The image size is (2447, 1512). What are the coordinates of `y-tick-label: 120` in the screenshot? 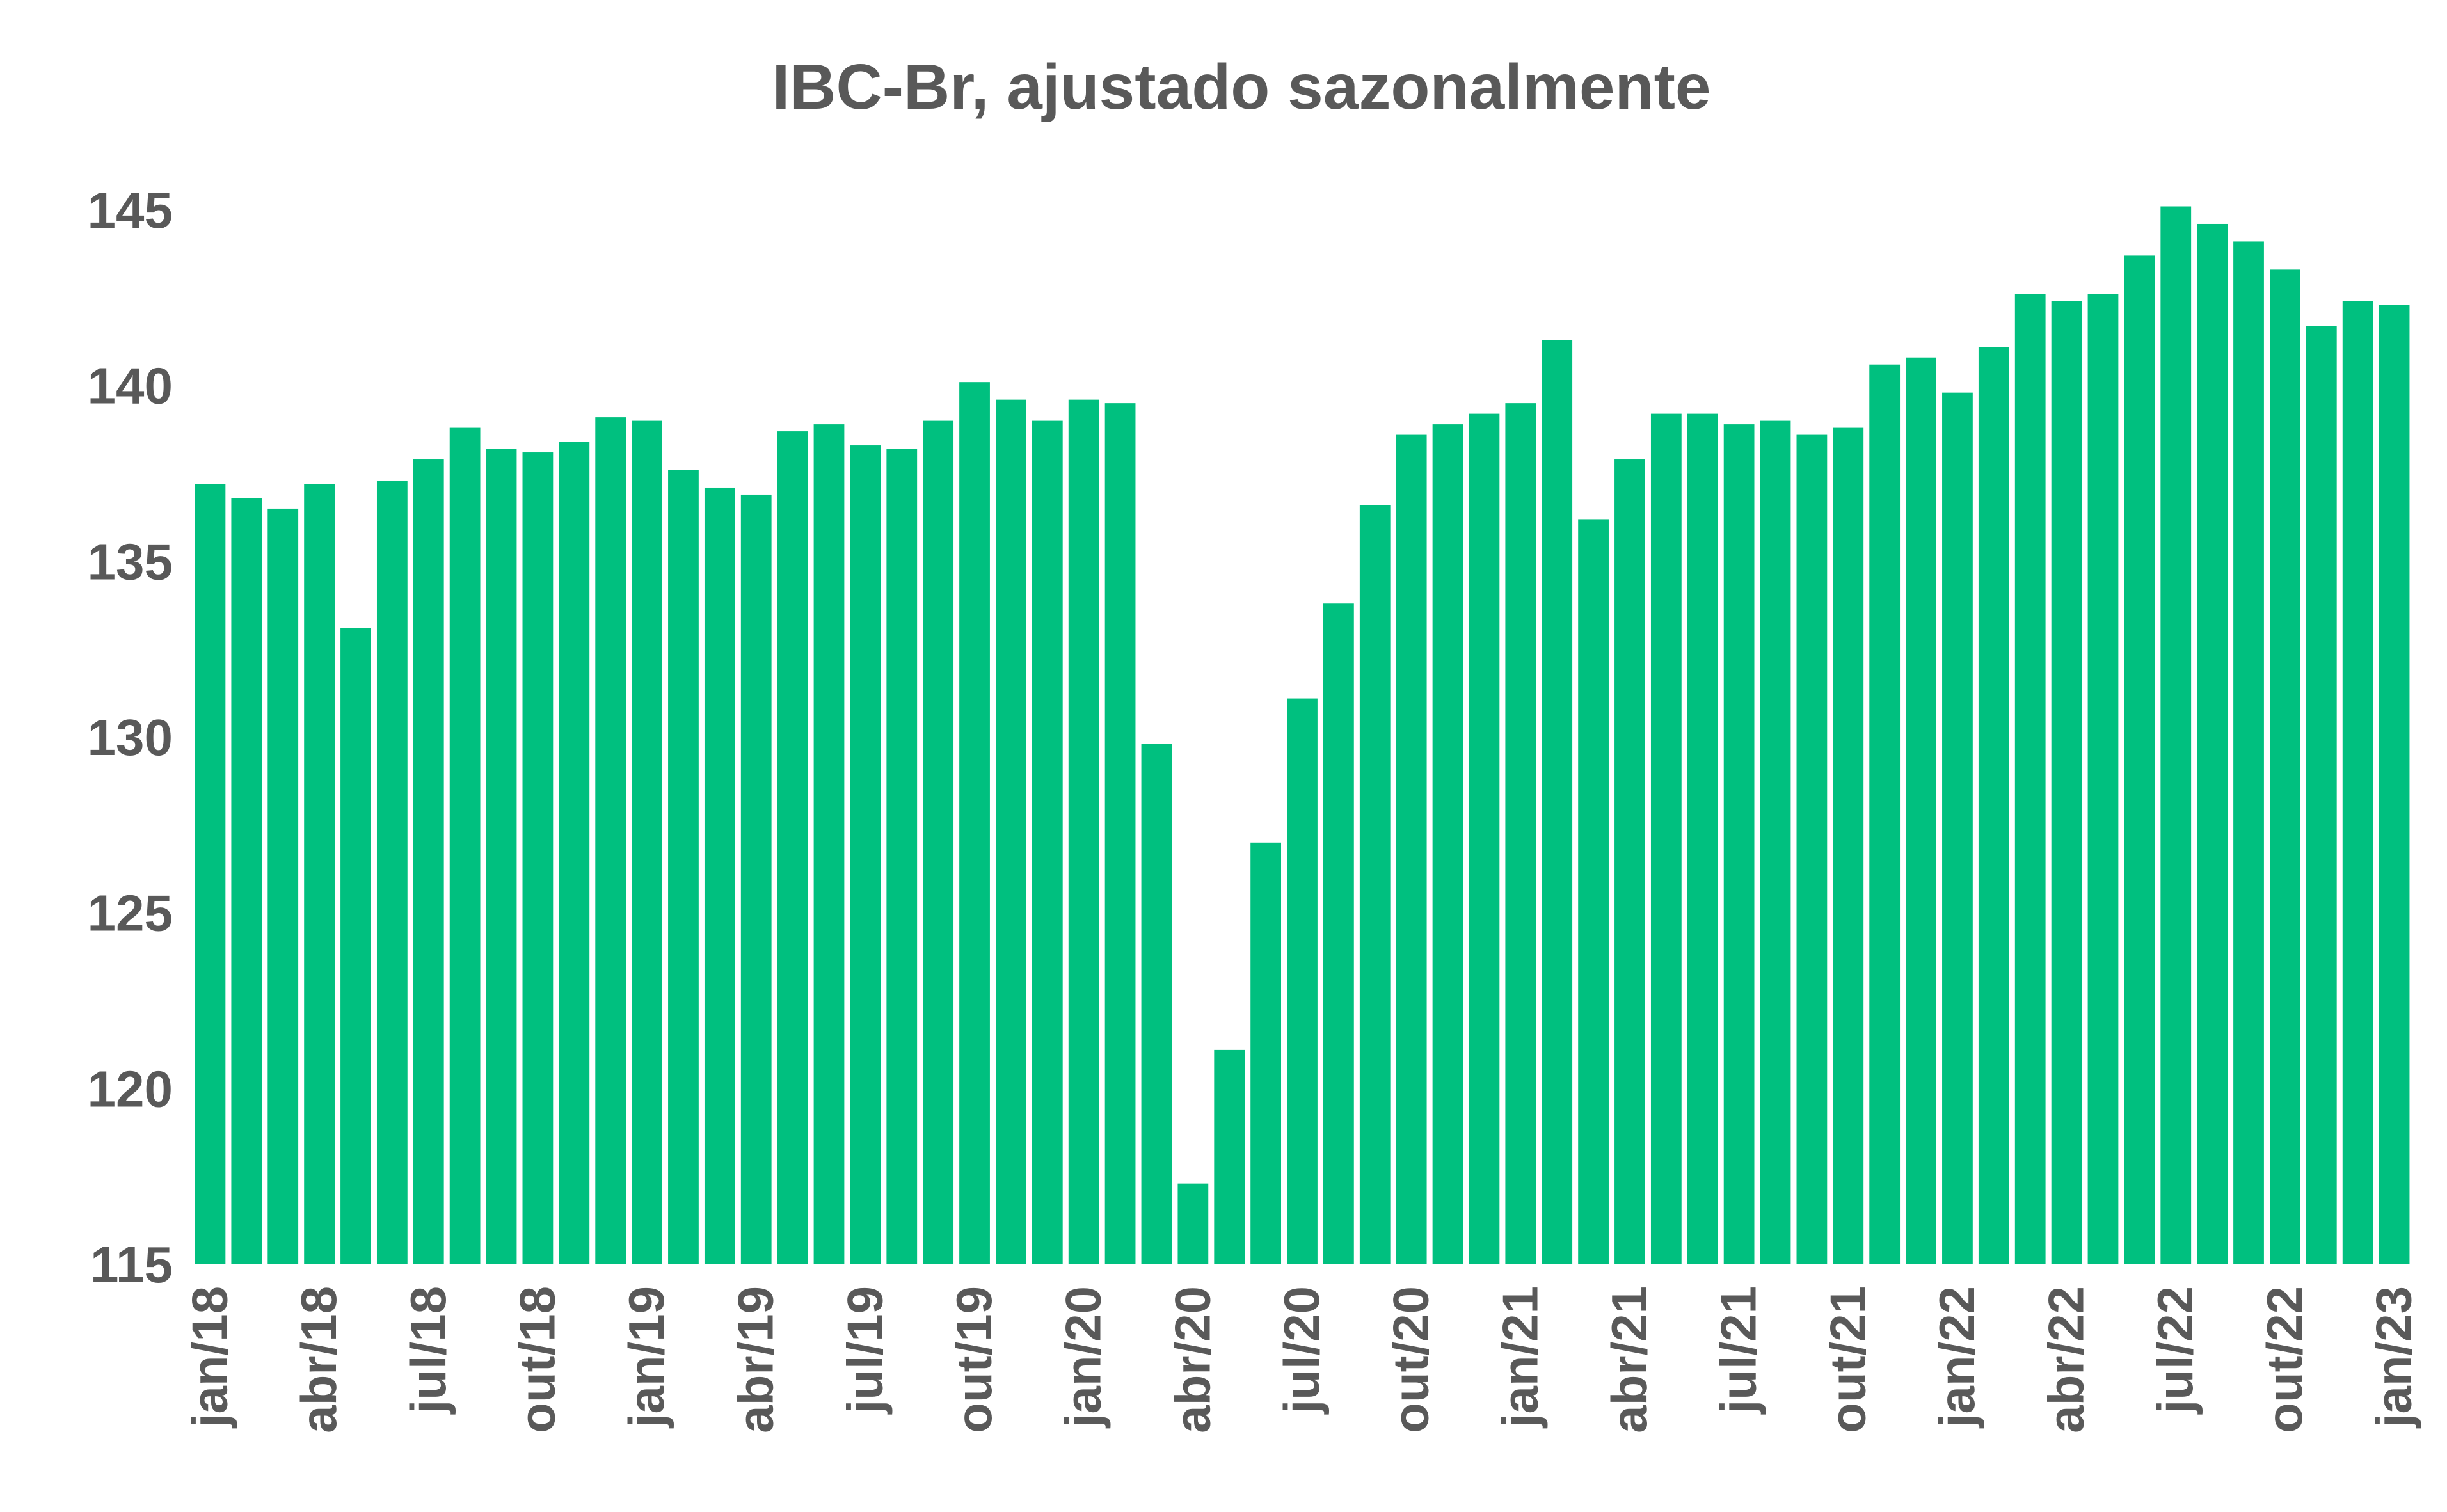 It's located at (130, 1088).